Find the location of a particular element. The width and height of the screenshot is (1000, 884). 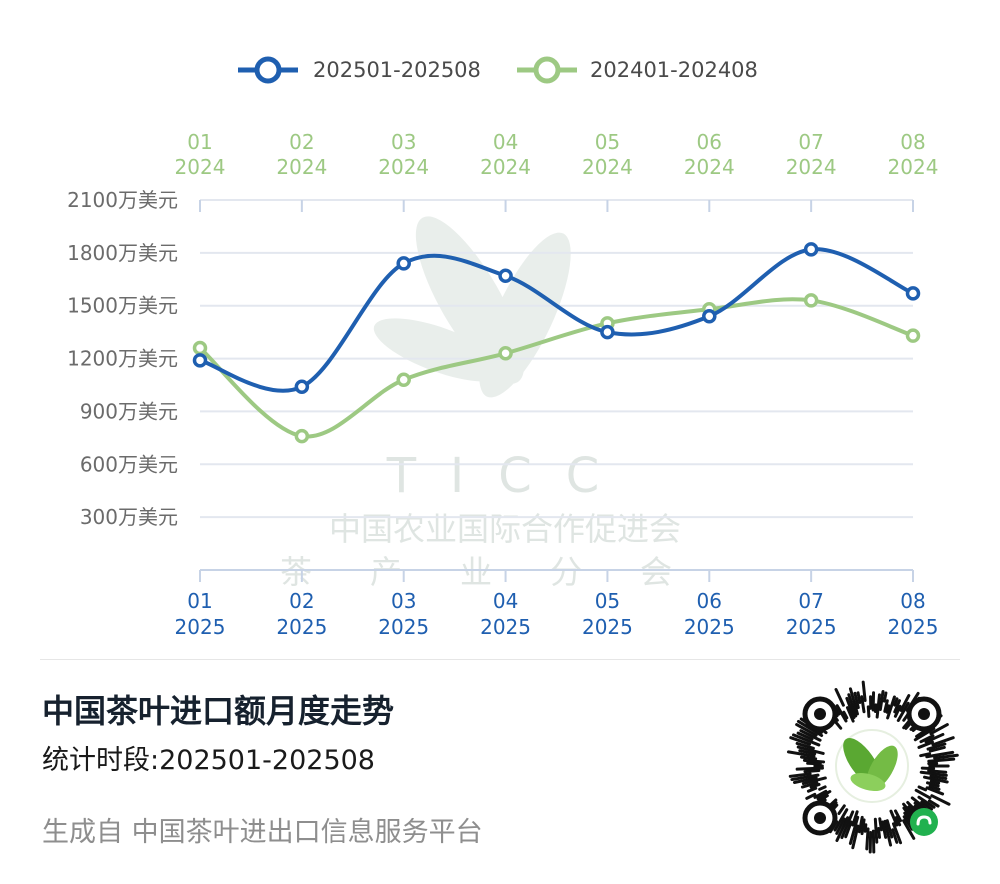

legend-item-2024: 202401-202408 is located at coordinates (637, 70).